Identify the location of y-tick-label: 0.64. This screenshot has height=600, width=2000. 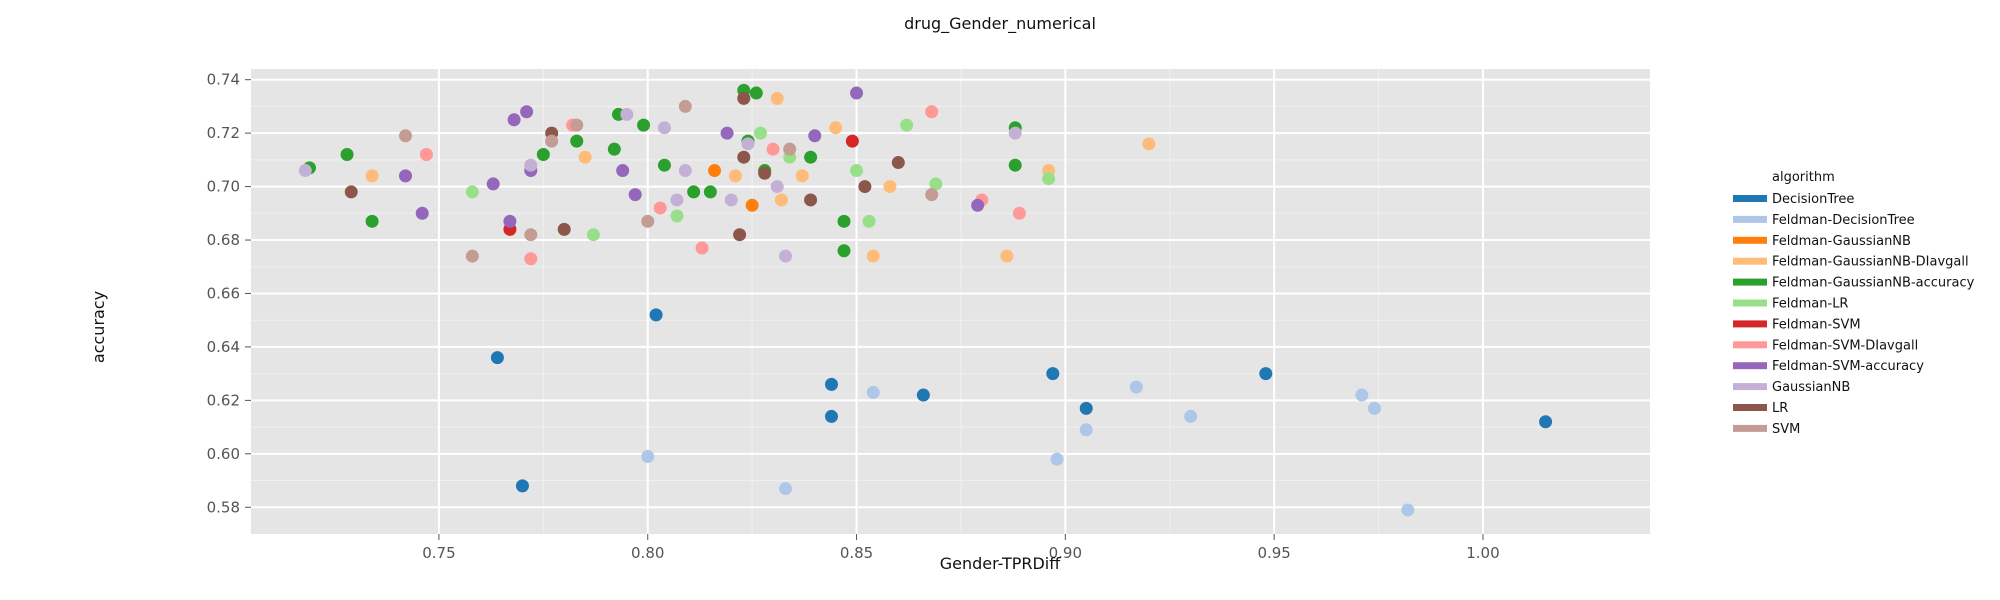
(223, 347).